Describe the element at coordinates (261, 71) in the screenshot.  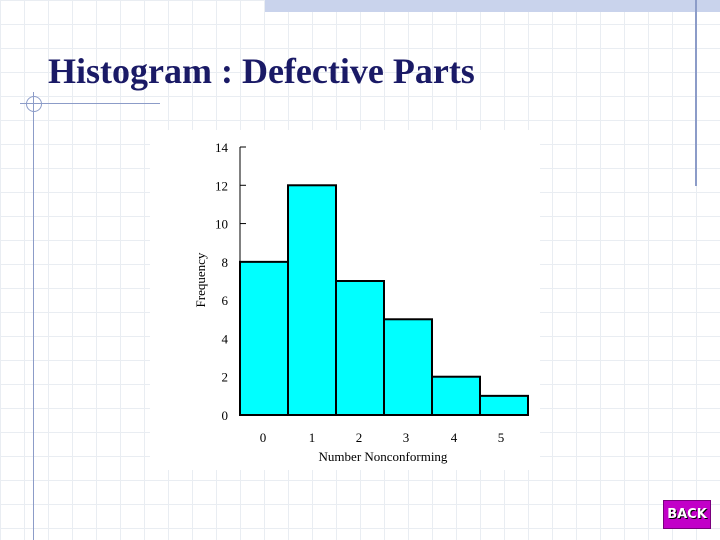
I see `slide-title: Histogram : Defective Parts` at that location.